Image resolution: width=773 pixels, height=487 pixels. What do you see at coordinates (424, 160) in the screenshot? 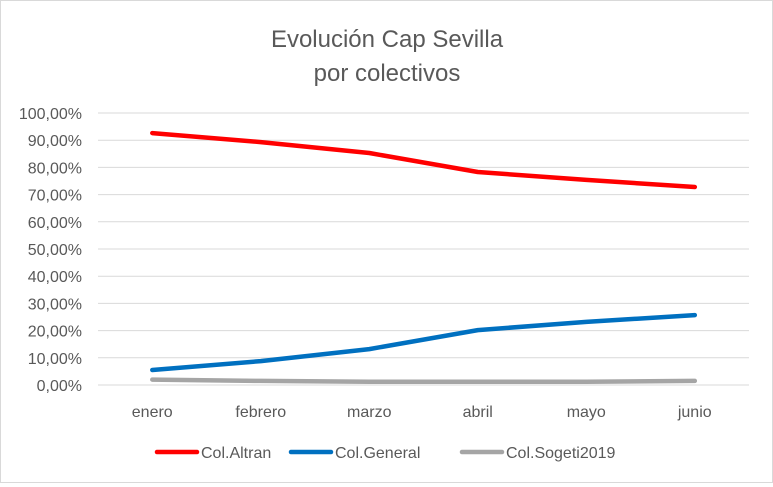
I see `series-line-col-altran` at bounding box center [424, 160].